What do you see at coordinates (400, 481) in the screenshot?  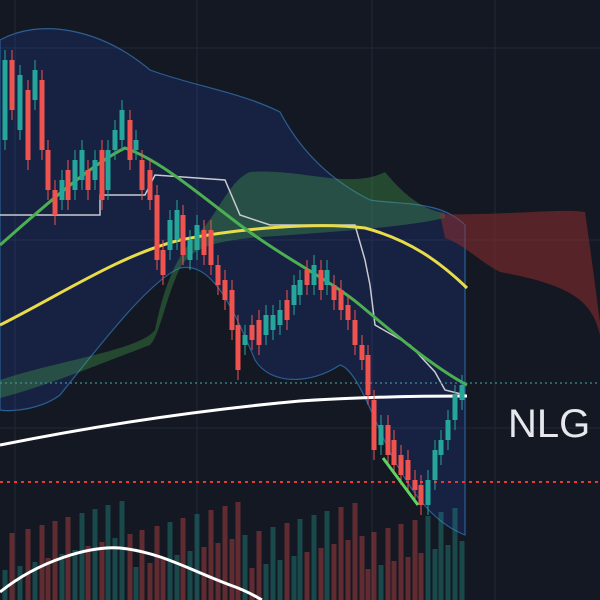 I see `trend-line` at bounding box center [400, 481].